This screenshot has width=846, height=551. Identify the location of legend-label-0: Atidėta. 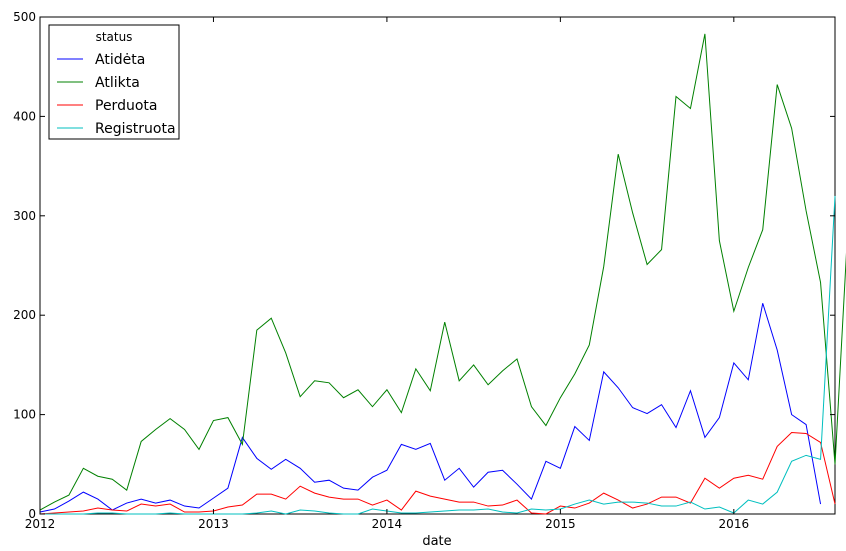
(120, 60).